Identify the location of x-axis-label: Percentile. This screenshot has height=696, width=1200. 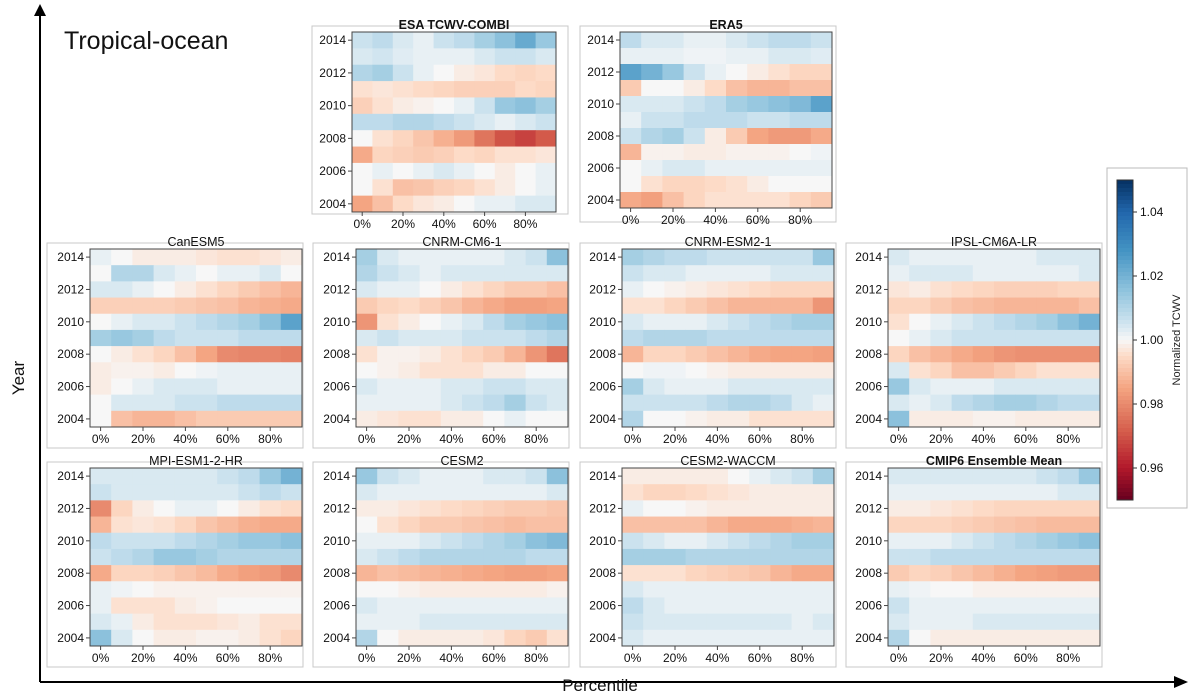
(600, 685).